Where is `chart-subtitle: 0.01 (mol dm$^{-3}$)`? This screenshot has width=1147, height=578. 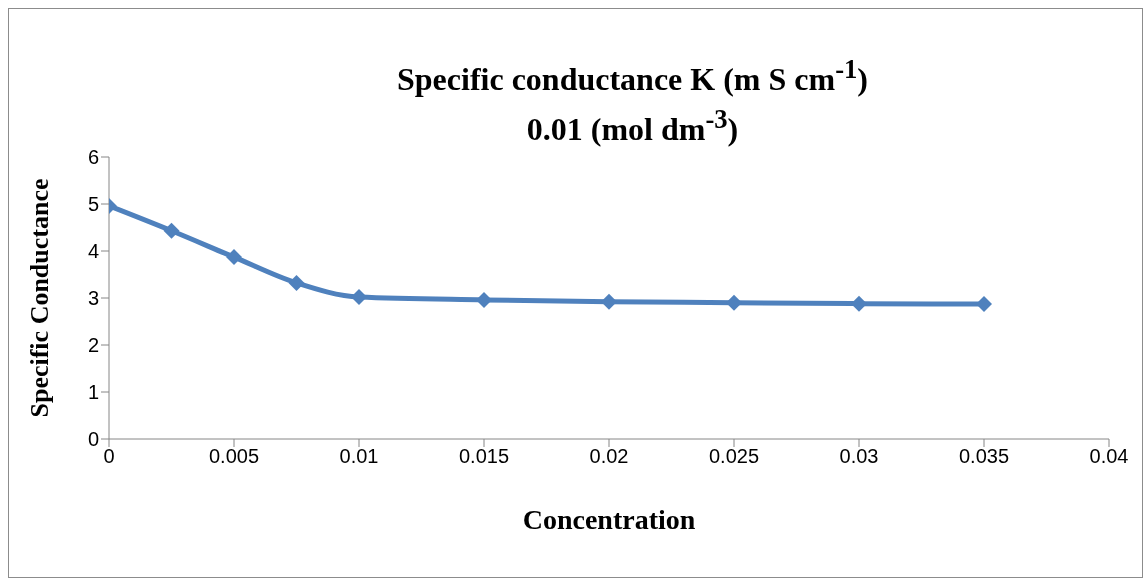 chart-subtitle: 0.01 (mol dm$^{-3}$) is located at coordinates (632, 125).